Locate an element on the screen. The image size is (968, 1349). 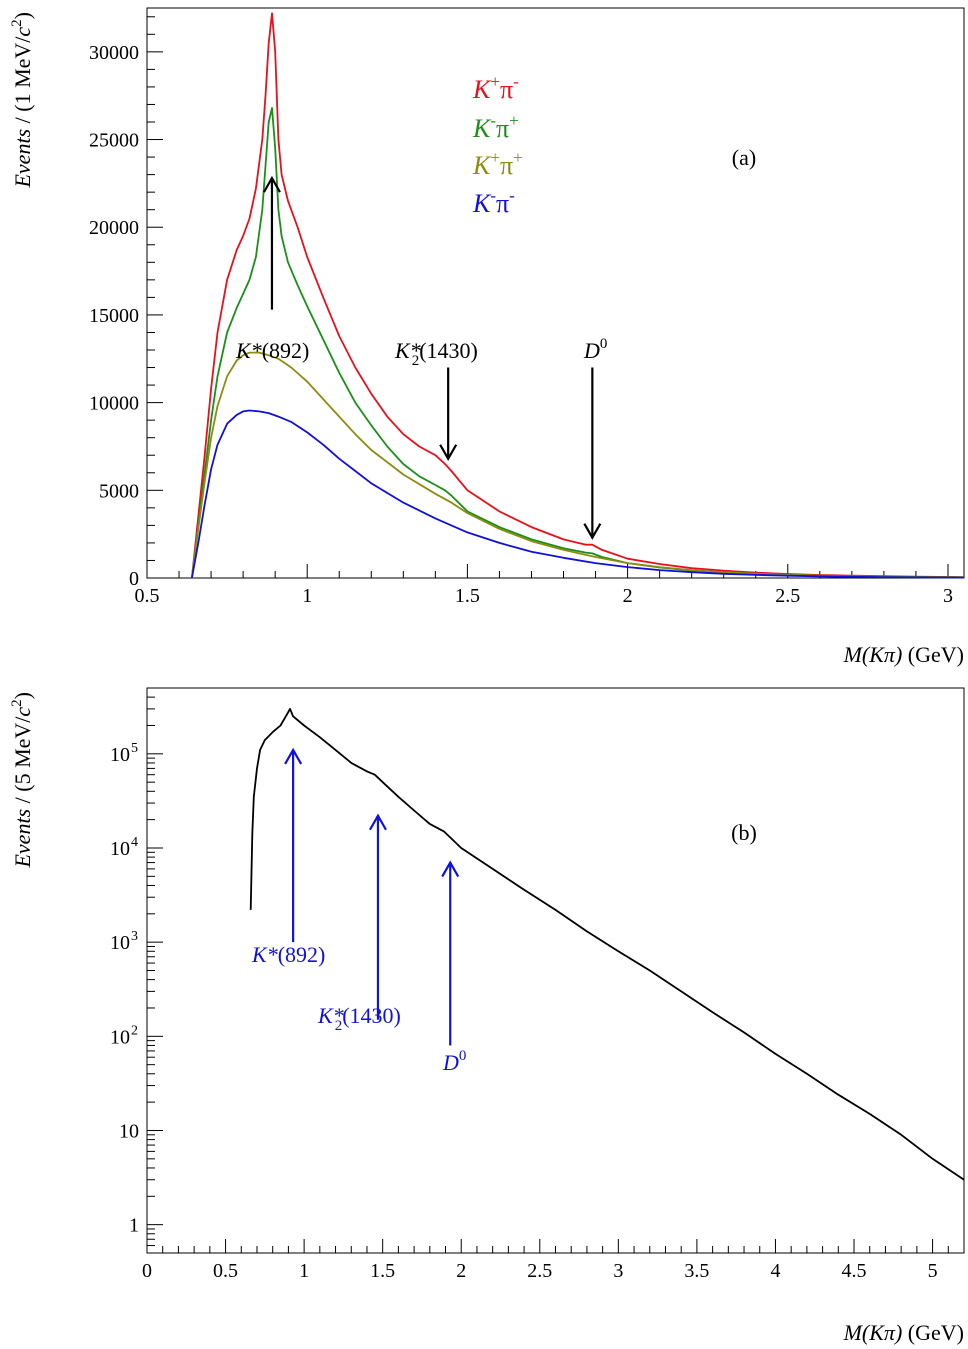
x-tick-label: 3.5 is located at coordinates (696, 1271).